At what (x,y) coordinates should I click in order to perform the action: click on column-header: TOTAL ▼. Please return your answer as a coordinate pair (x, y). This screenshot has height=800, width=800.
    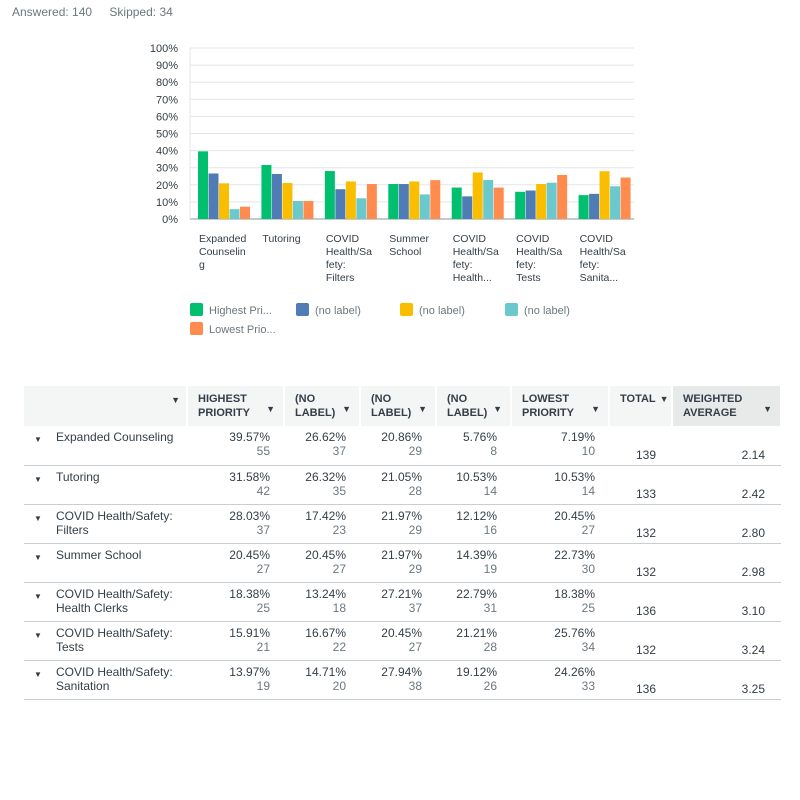
    Looking at the image, I should click on (641, 406).